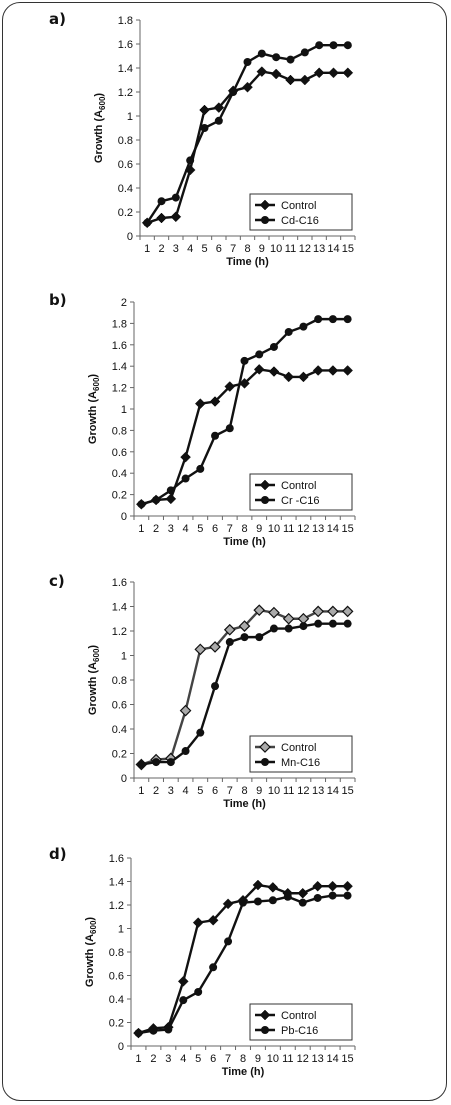  What do you see at coordinates (124, 303) in the screenshot?
I see `y-tick-label: 2` at bounding box center [124, 303].